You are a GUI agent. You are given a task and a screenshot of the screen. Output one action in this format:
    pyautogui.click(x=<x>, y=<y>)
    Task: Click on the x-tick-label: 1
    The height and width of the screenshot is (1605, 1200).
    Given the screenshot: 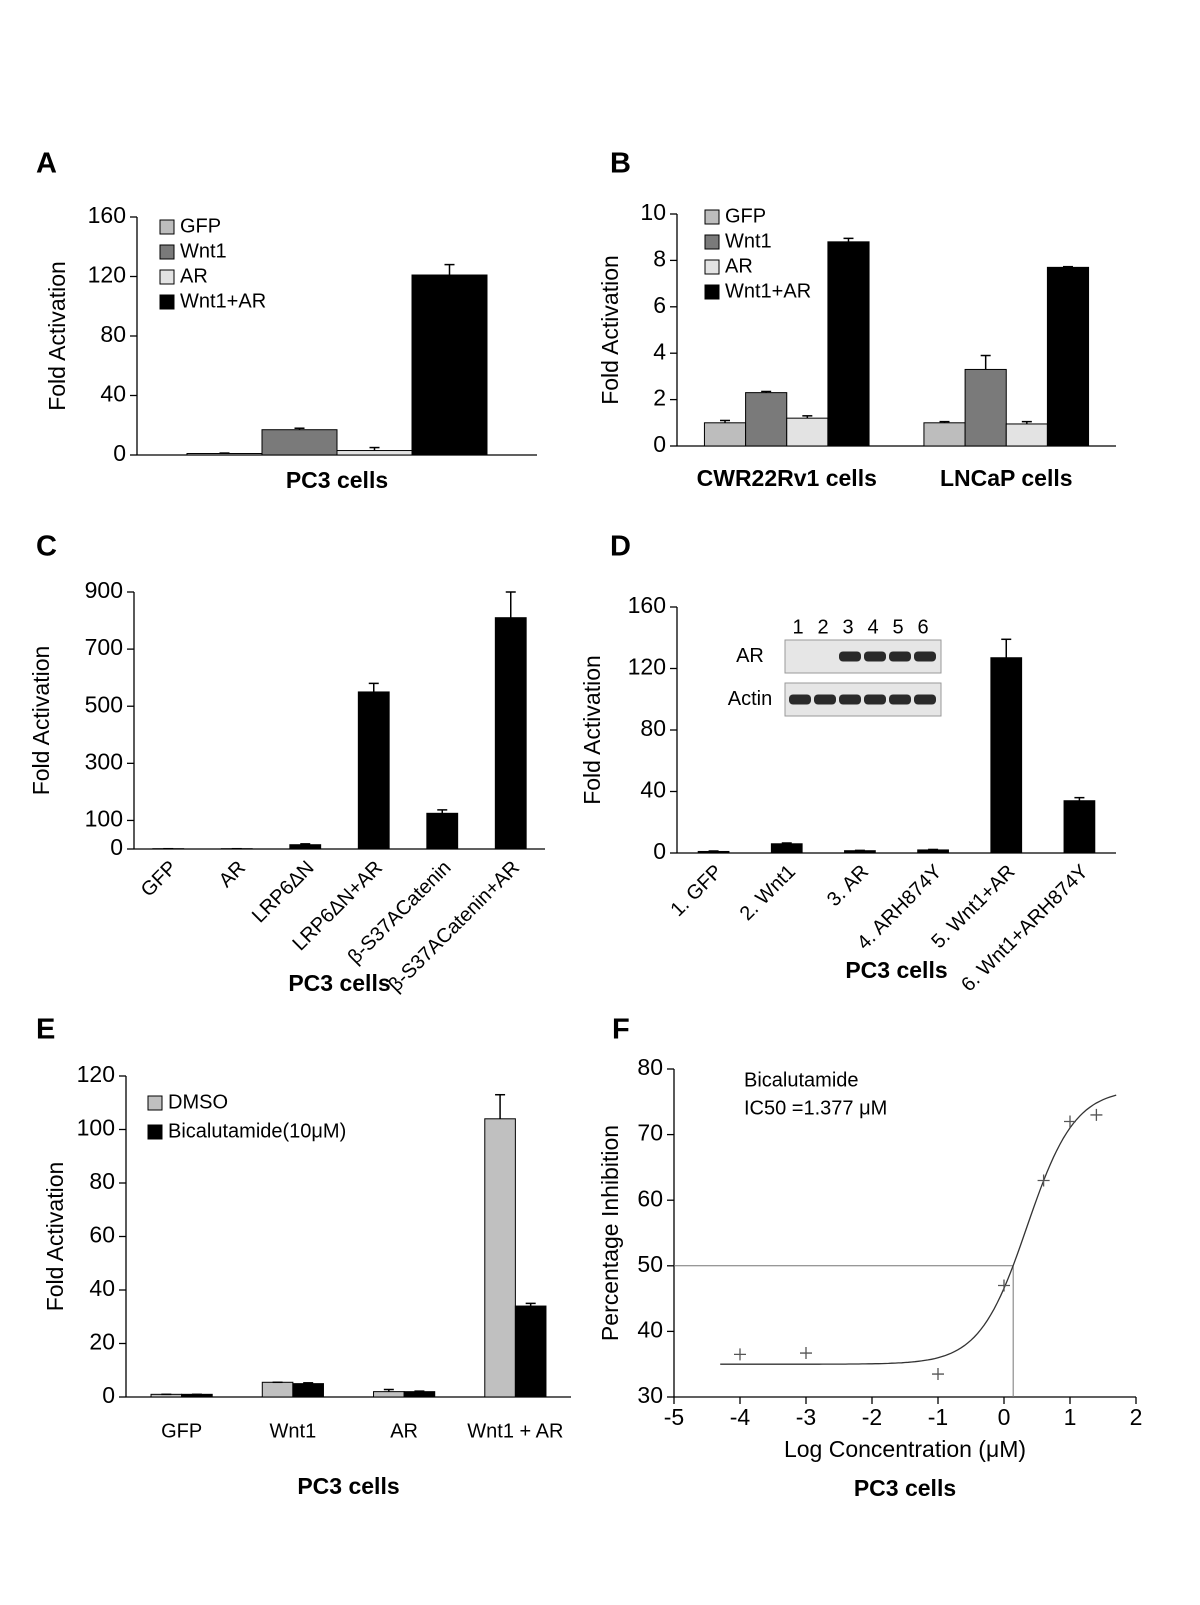 What is the action you would take?
    pyautogui.click(x=1070, y=1417)
    